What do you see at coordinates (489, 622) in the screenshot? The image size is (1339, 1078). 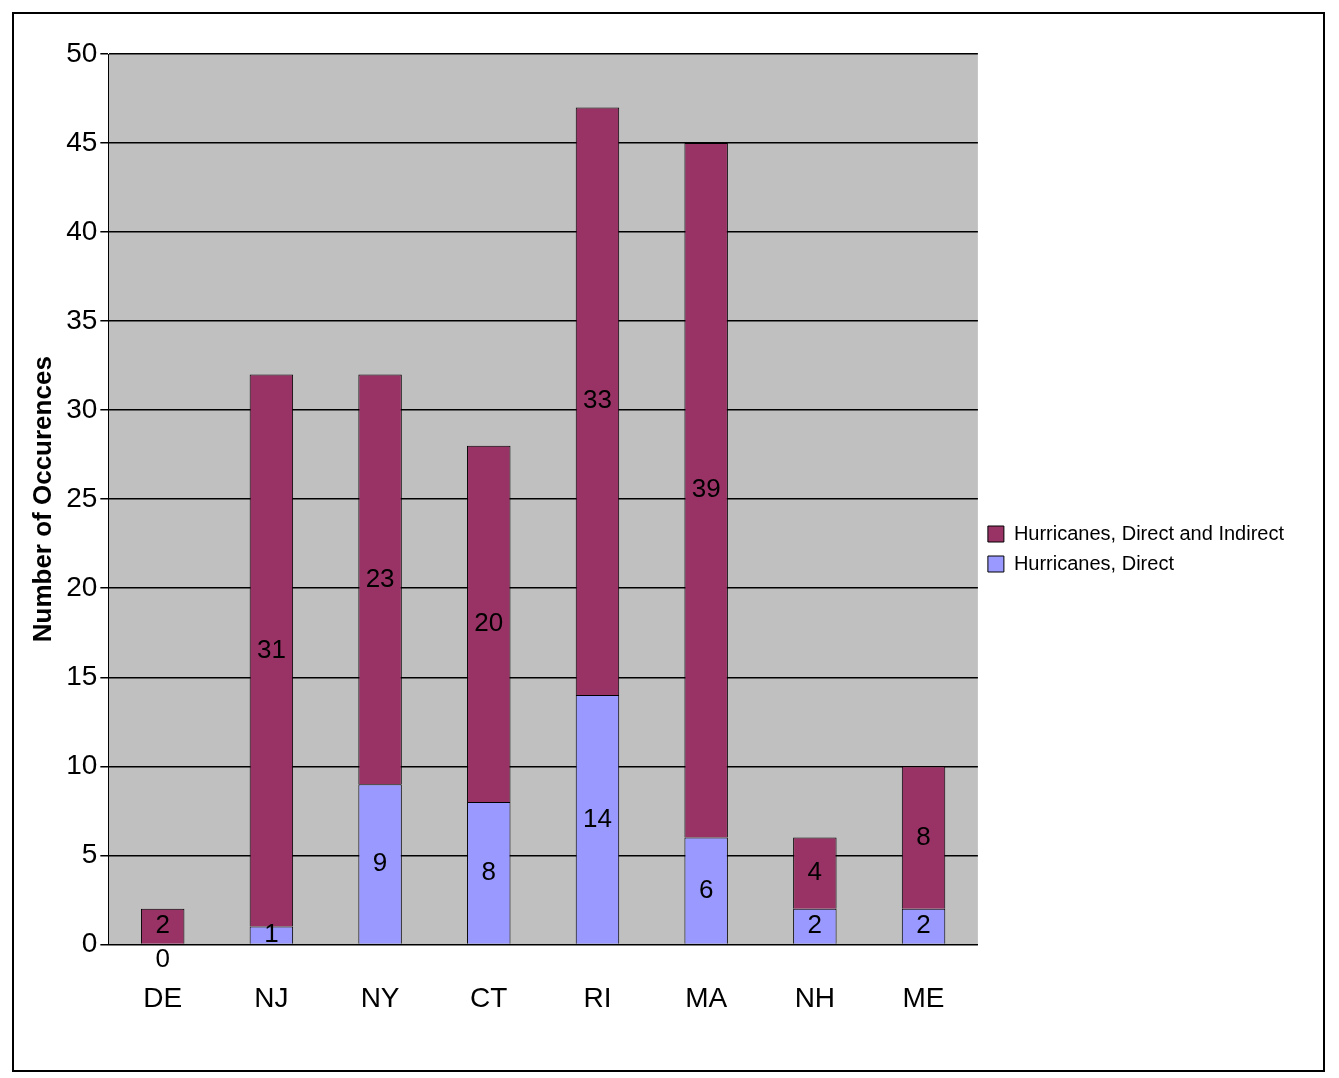 I see `data-label: 20` at bounding box center [489, 622].